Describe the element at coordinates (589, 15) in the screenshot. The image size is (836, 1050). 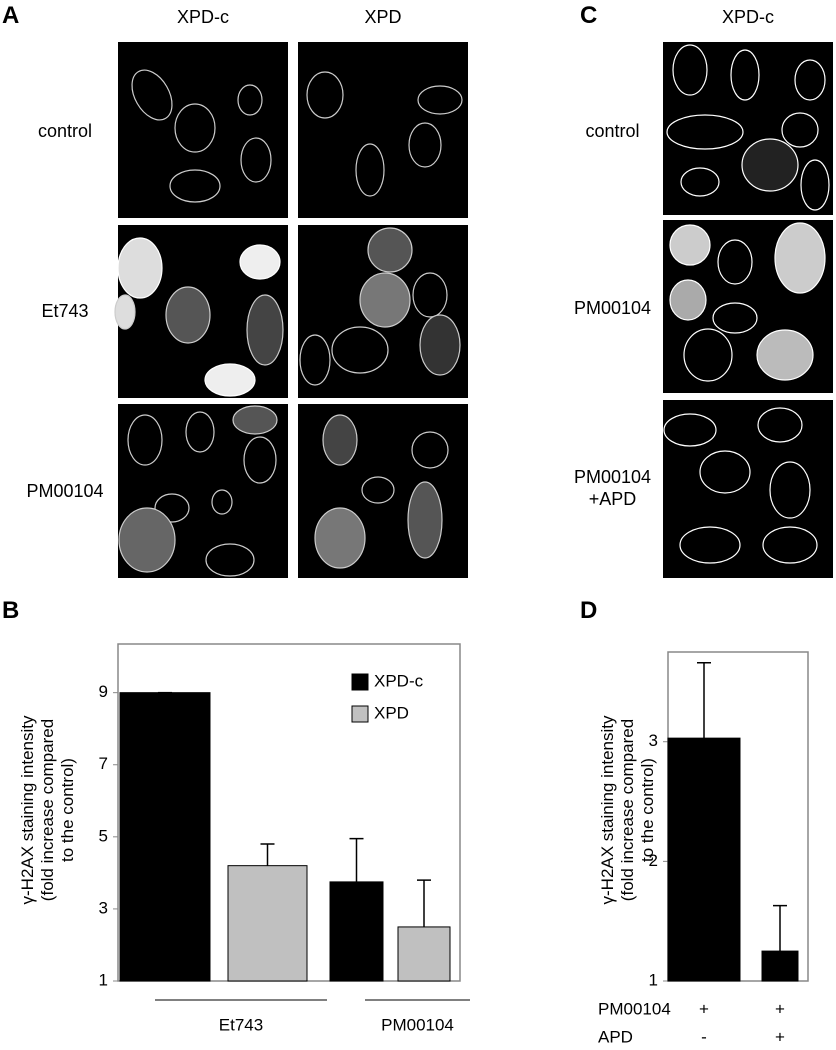
I see `panel-label: C` at that location.